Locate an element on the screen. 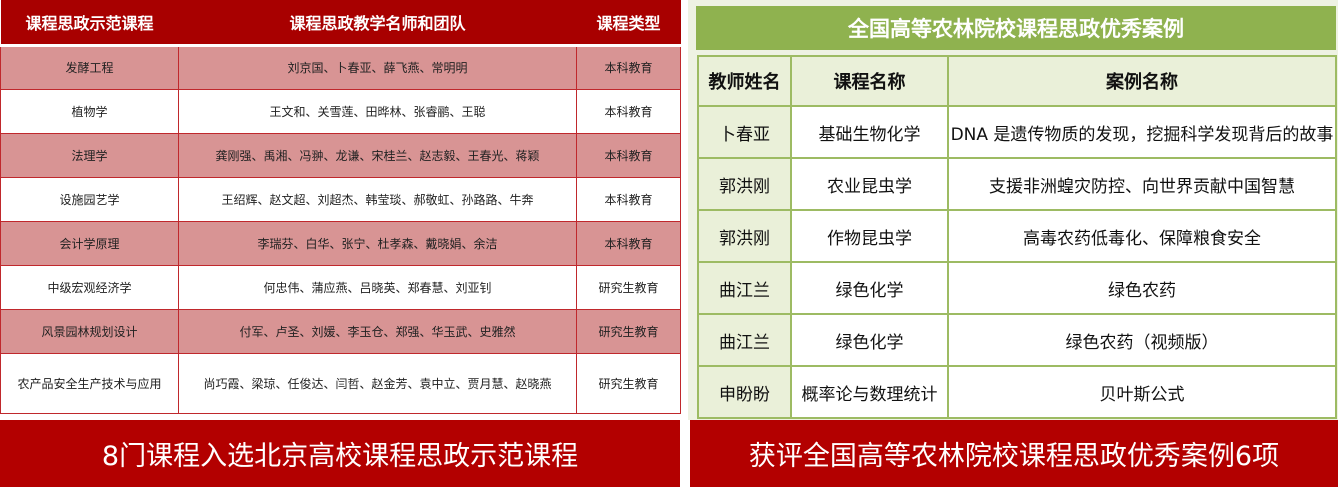 The width and height of the screenshot is (1338, 487). cell-team: 刘京国、卜春亚、薛飞燕、常明明 is located at coordinates (377, 67).